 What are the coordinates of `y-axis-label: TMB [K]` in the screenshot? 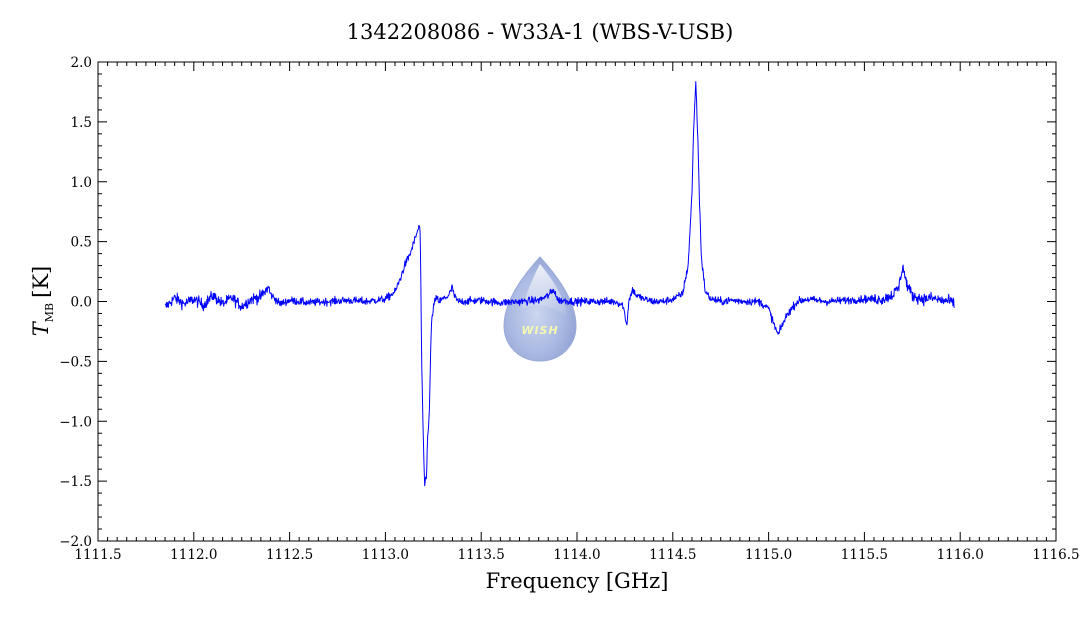 It's located at (42, 301).